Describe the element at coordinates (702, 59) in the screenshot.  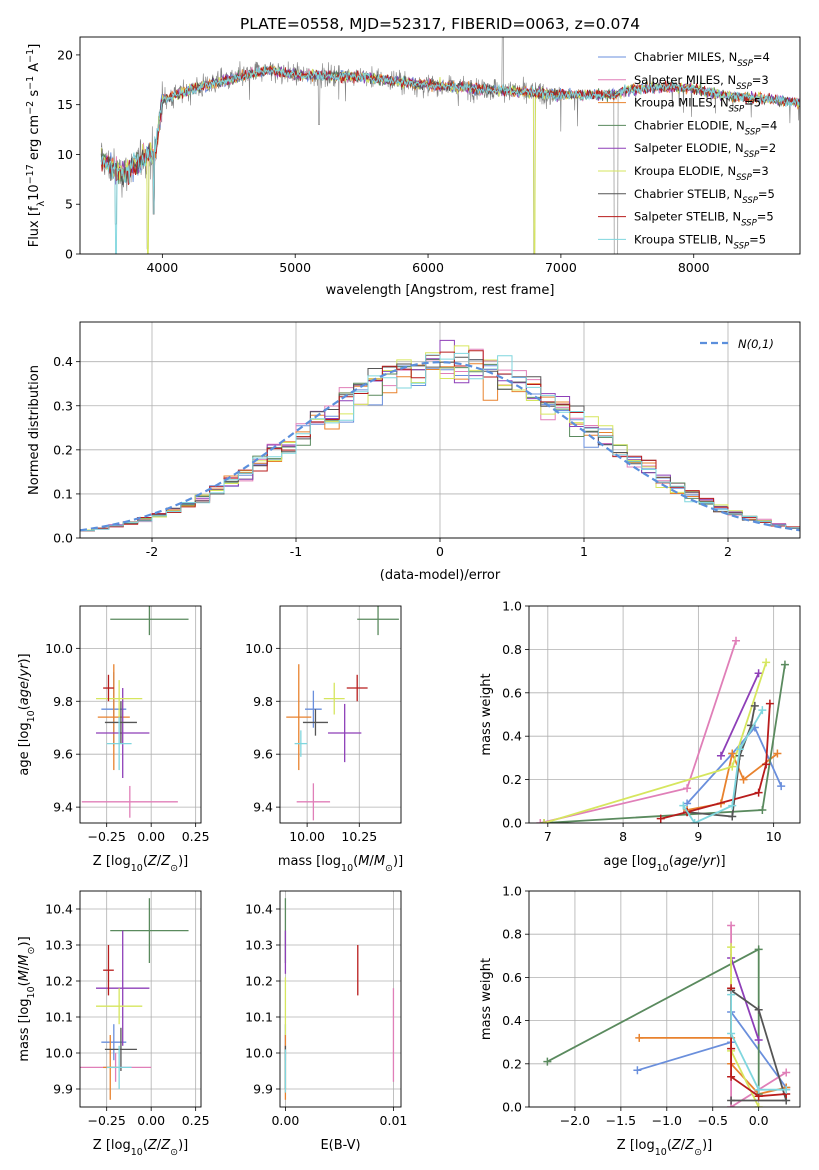
I see `legend-entry-chabrier-miles: Chabrier MILES, NSSP=4` at that location.